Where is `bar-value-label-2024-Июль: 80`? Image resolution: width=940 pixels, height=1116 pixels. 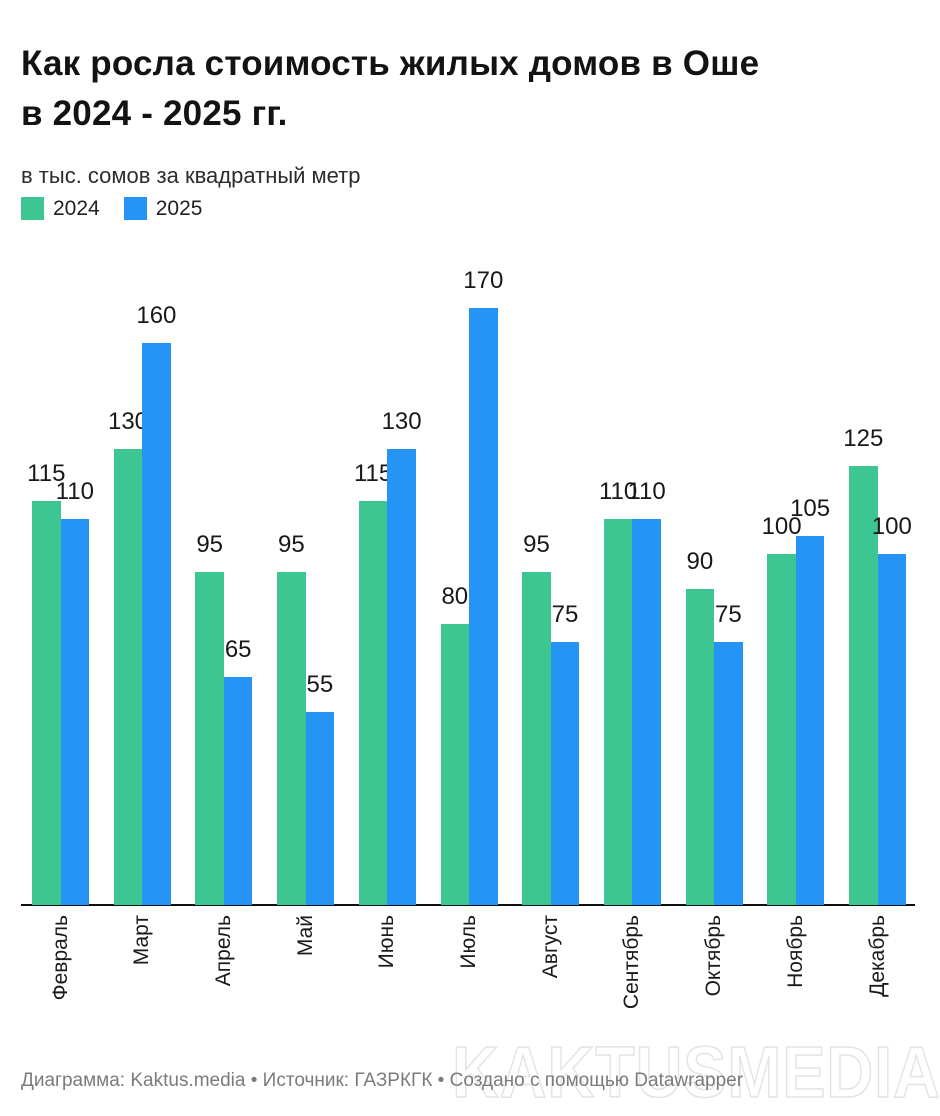 bar-value-label-2024-Июль: 80 is located at coordinates (455, 596).